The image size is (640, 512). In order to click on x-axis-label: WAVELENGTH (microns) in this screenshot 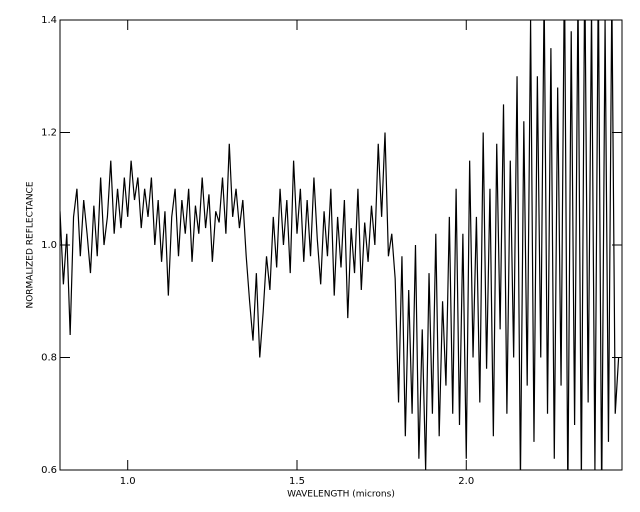, I will do `click(341, 495)`.